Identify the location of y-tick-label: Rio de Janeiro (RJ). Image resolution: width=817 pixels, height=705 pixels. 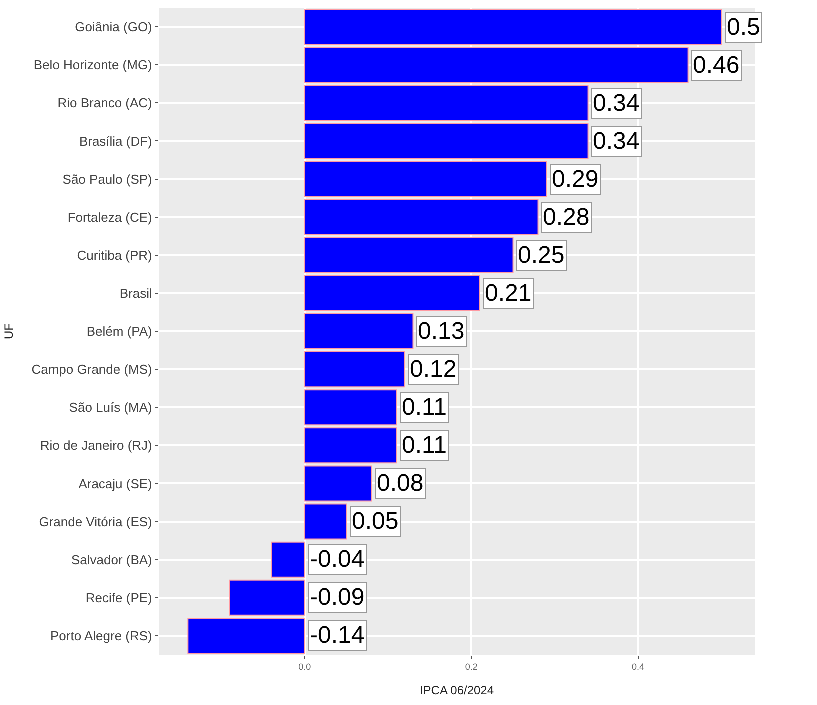
(96, 446).